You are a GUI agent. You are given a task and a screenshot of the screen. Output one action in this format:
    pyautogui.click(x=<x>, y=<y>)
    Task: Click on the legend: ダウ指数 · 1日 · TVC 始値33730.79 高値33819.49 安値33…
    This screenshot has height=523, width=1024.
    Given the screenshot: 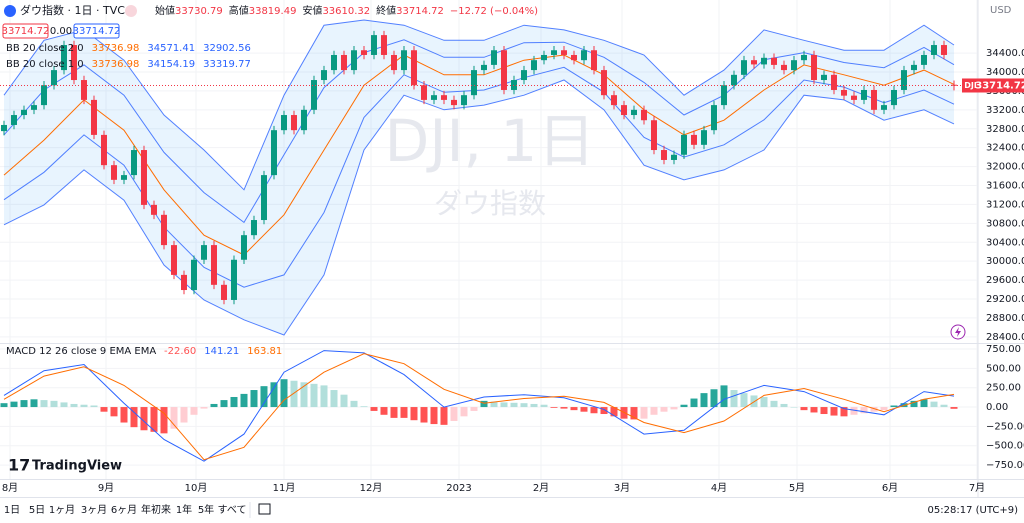 What is the action you would take?
    pyautogui.click(x=270, y=36)
    